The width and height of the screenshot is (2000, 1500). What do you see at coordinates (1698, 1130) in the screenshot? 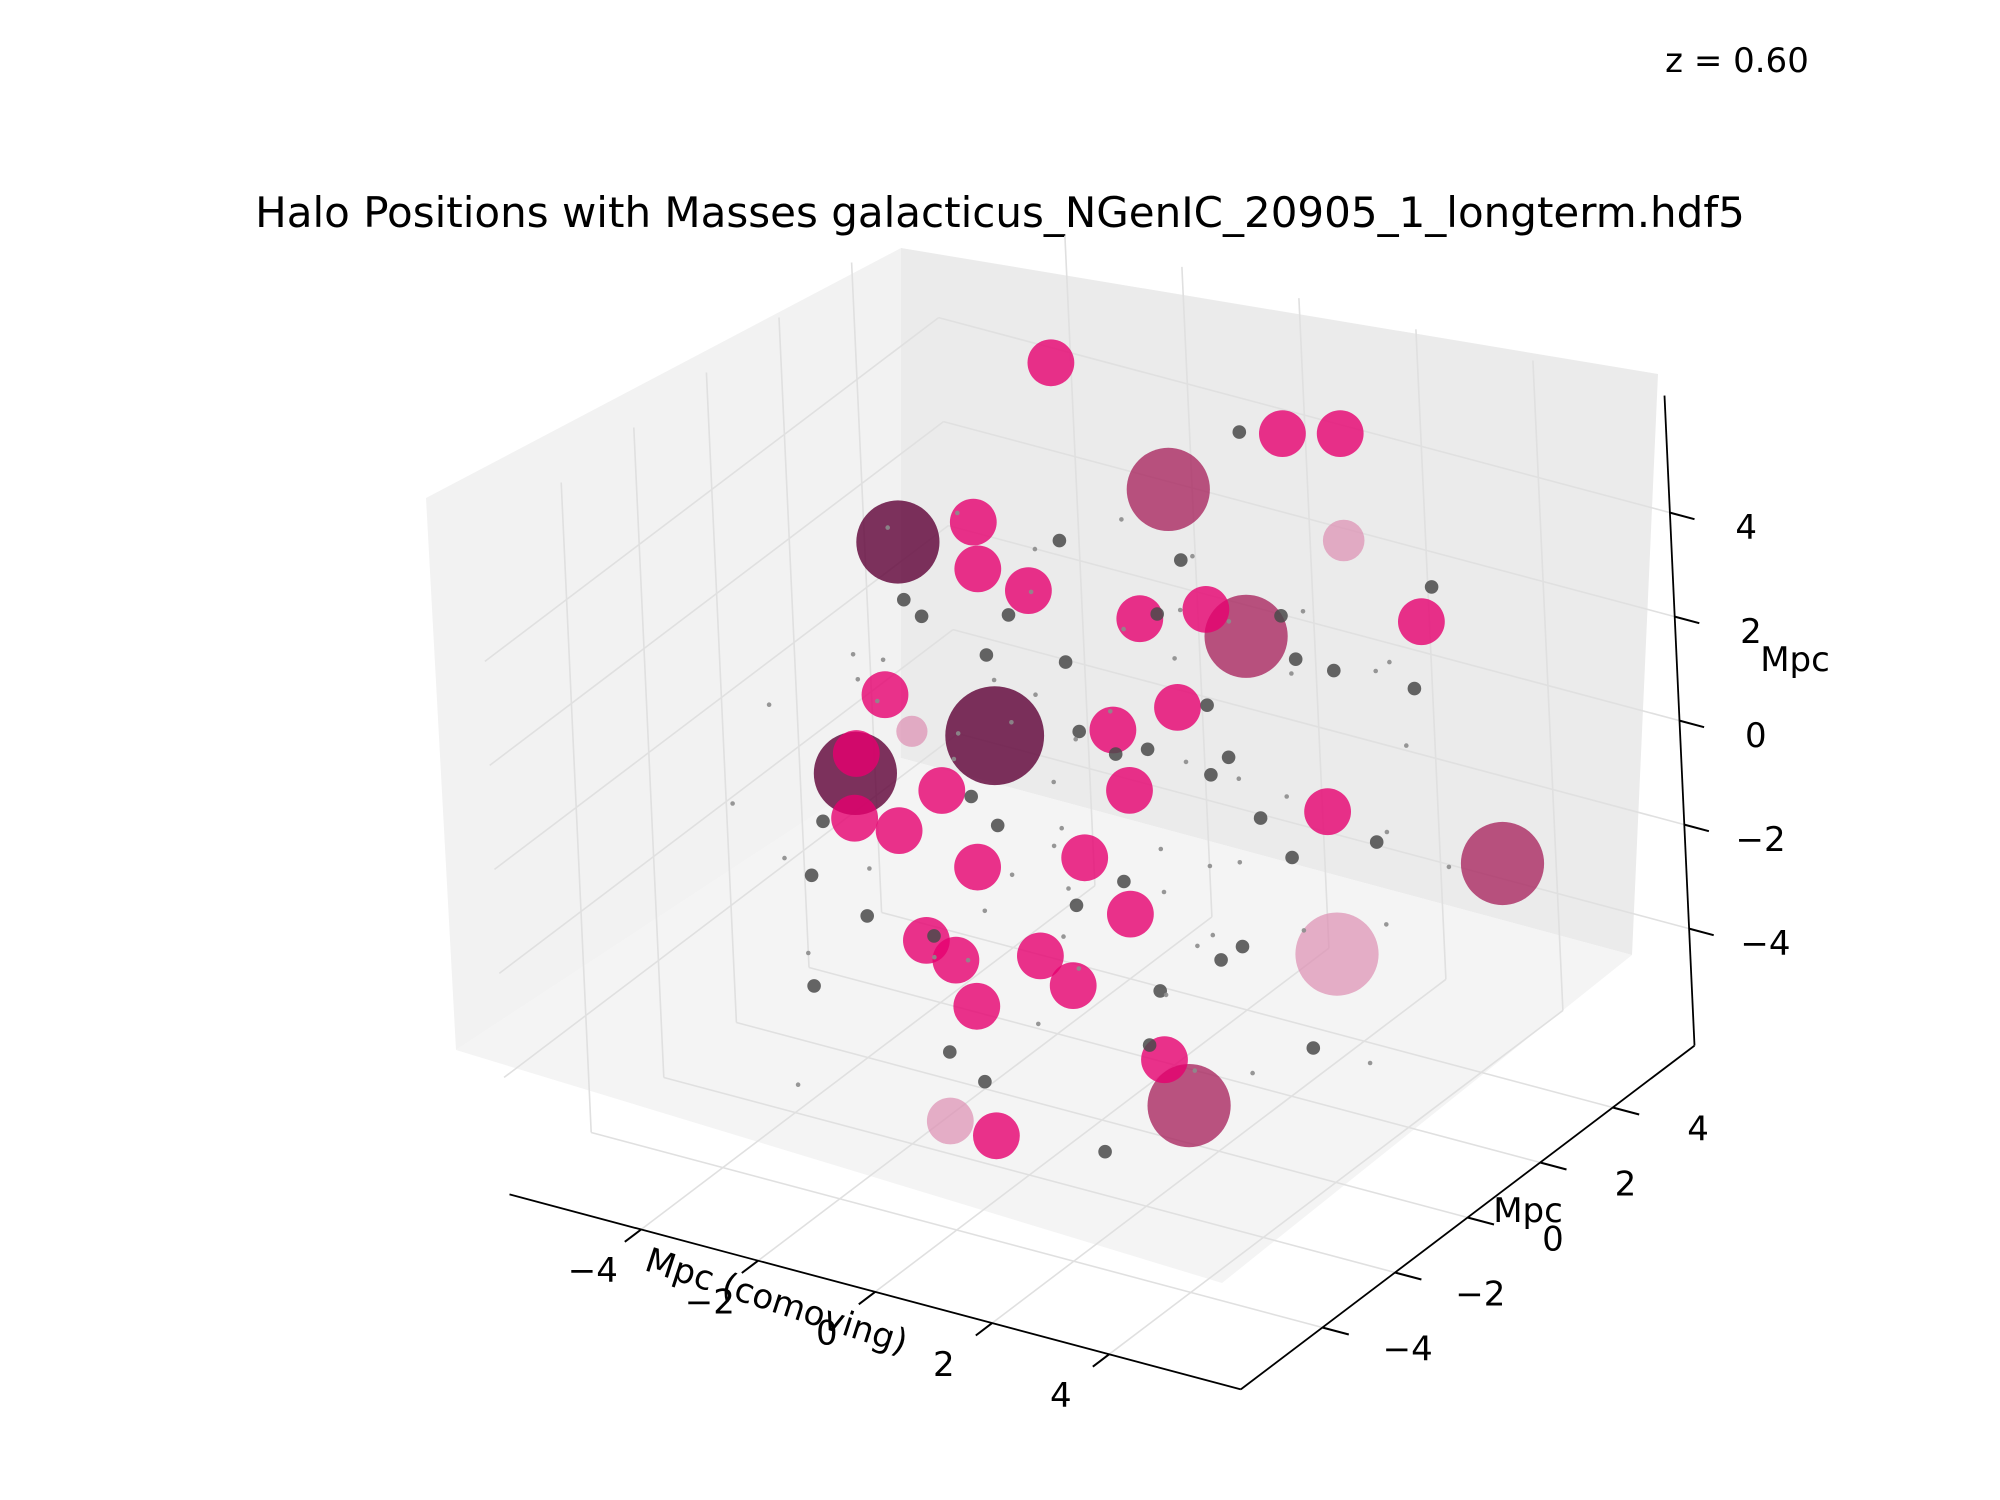
I see `y-tick-label: 4` at bounding box center [1698, 1130].